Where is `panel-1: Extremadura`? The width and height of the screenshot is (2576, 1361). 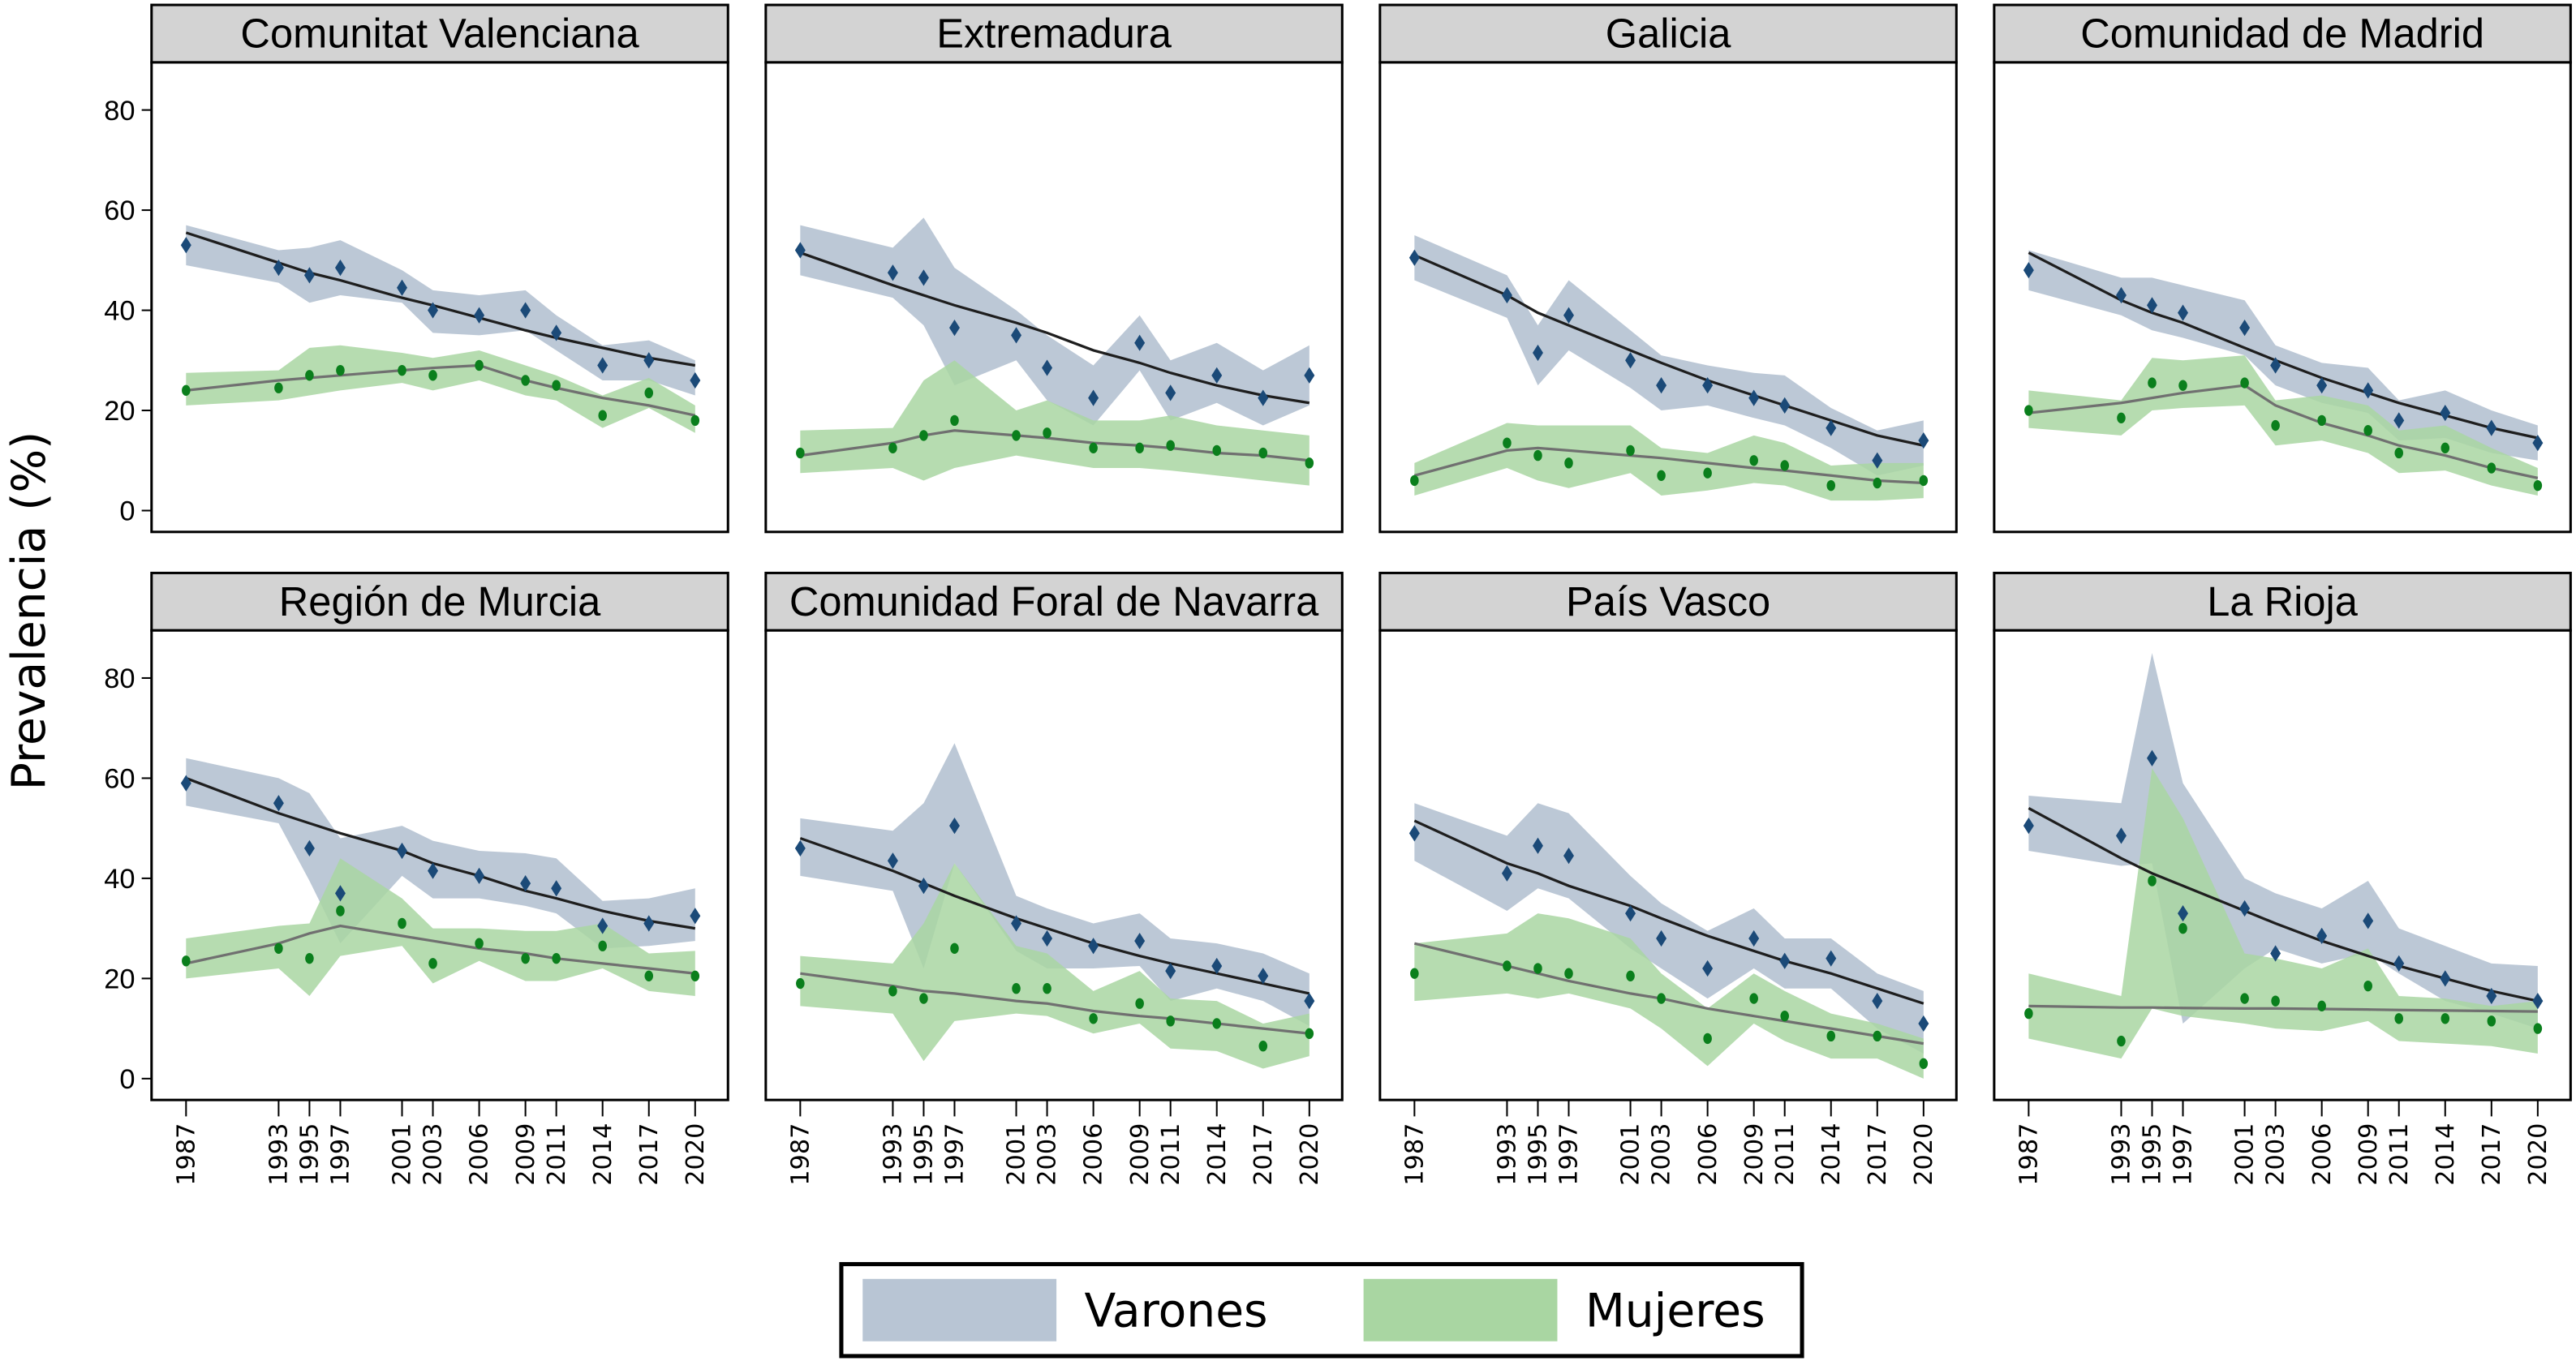 panel-1: Extremadura is located at coordinates (1054, 268).